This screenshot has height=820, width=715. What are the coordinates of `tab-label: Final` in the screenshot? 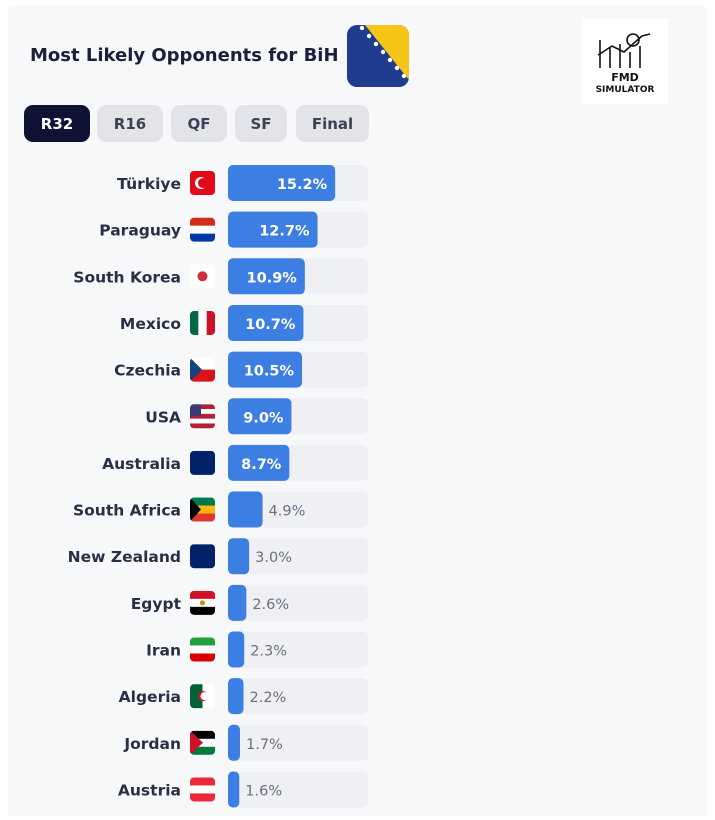 It's located at (332, 124).